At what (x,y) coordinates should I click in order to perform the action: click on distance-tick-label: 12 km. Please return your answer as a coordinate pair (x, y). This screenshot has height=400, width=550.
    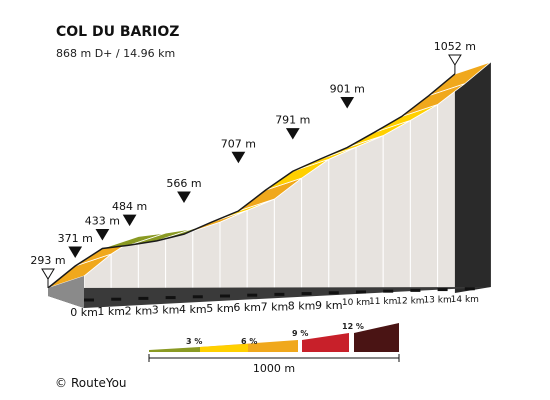
    Looking at the image, I should click on (410, 301).